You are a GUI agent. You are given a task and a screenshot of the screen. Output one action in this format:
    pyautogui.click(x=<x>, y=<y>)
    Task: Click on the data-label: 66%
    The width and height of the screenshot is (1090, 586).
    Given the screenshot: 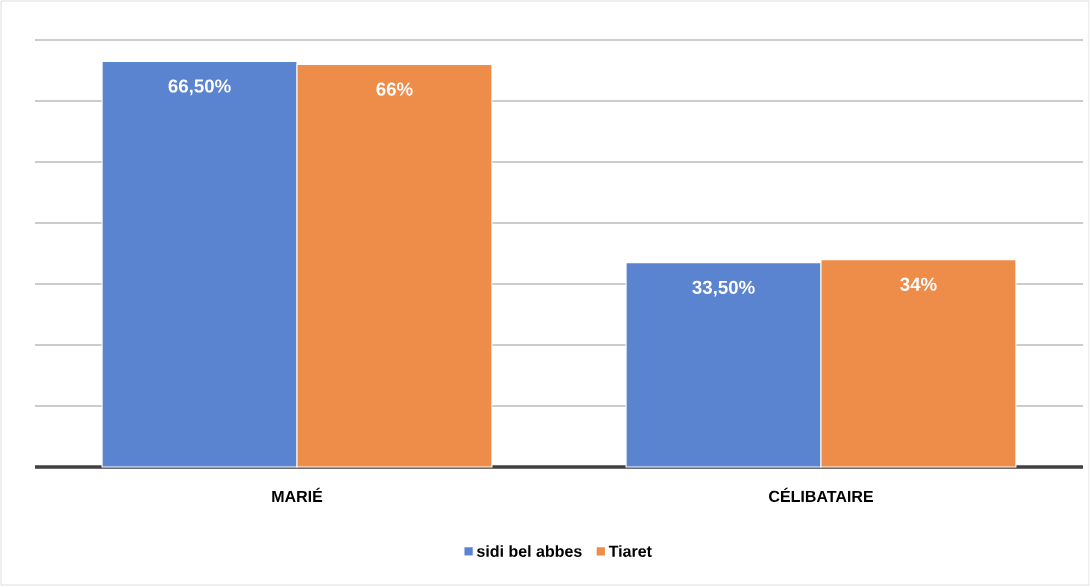 What is the action you would take?
    pyautogui.click(x=394, y=89)
    